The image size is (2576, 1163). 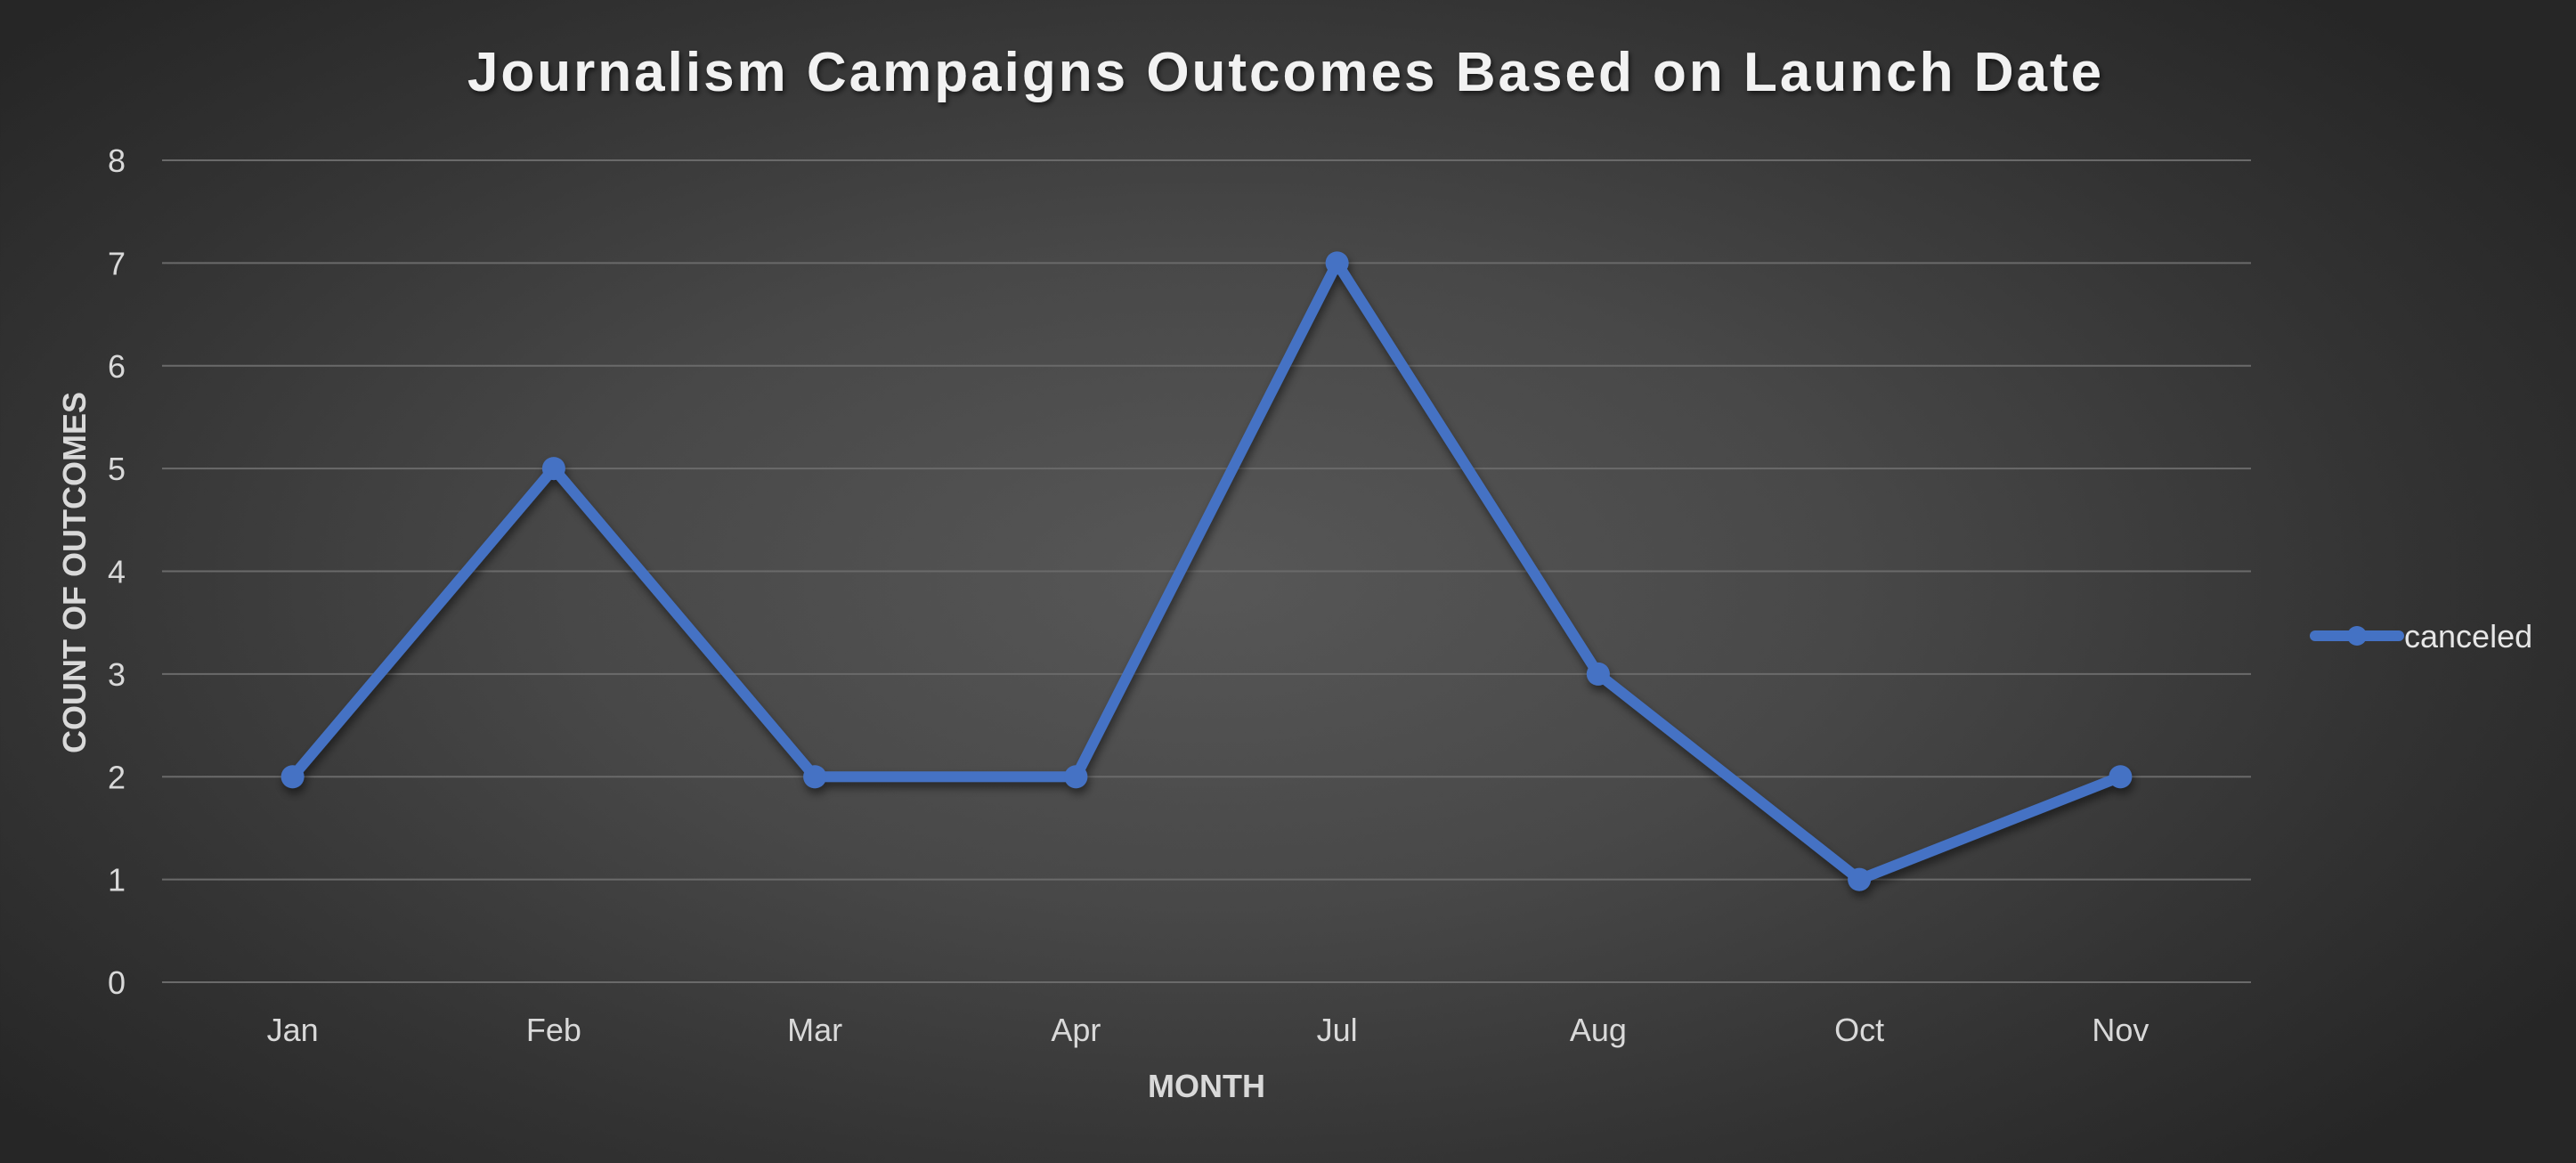 I want to click on x-tick-label: Jan, so click(x=293, y=1030).